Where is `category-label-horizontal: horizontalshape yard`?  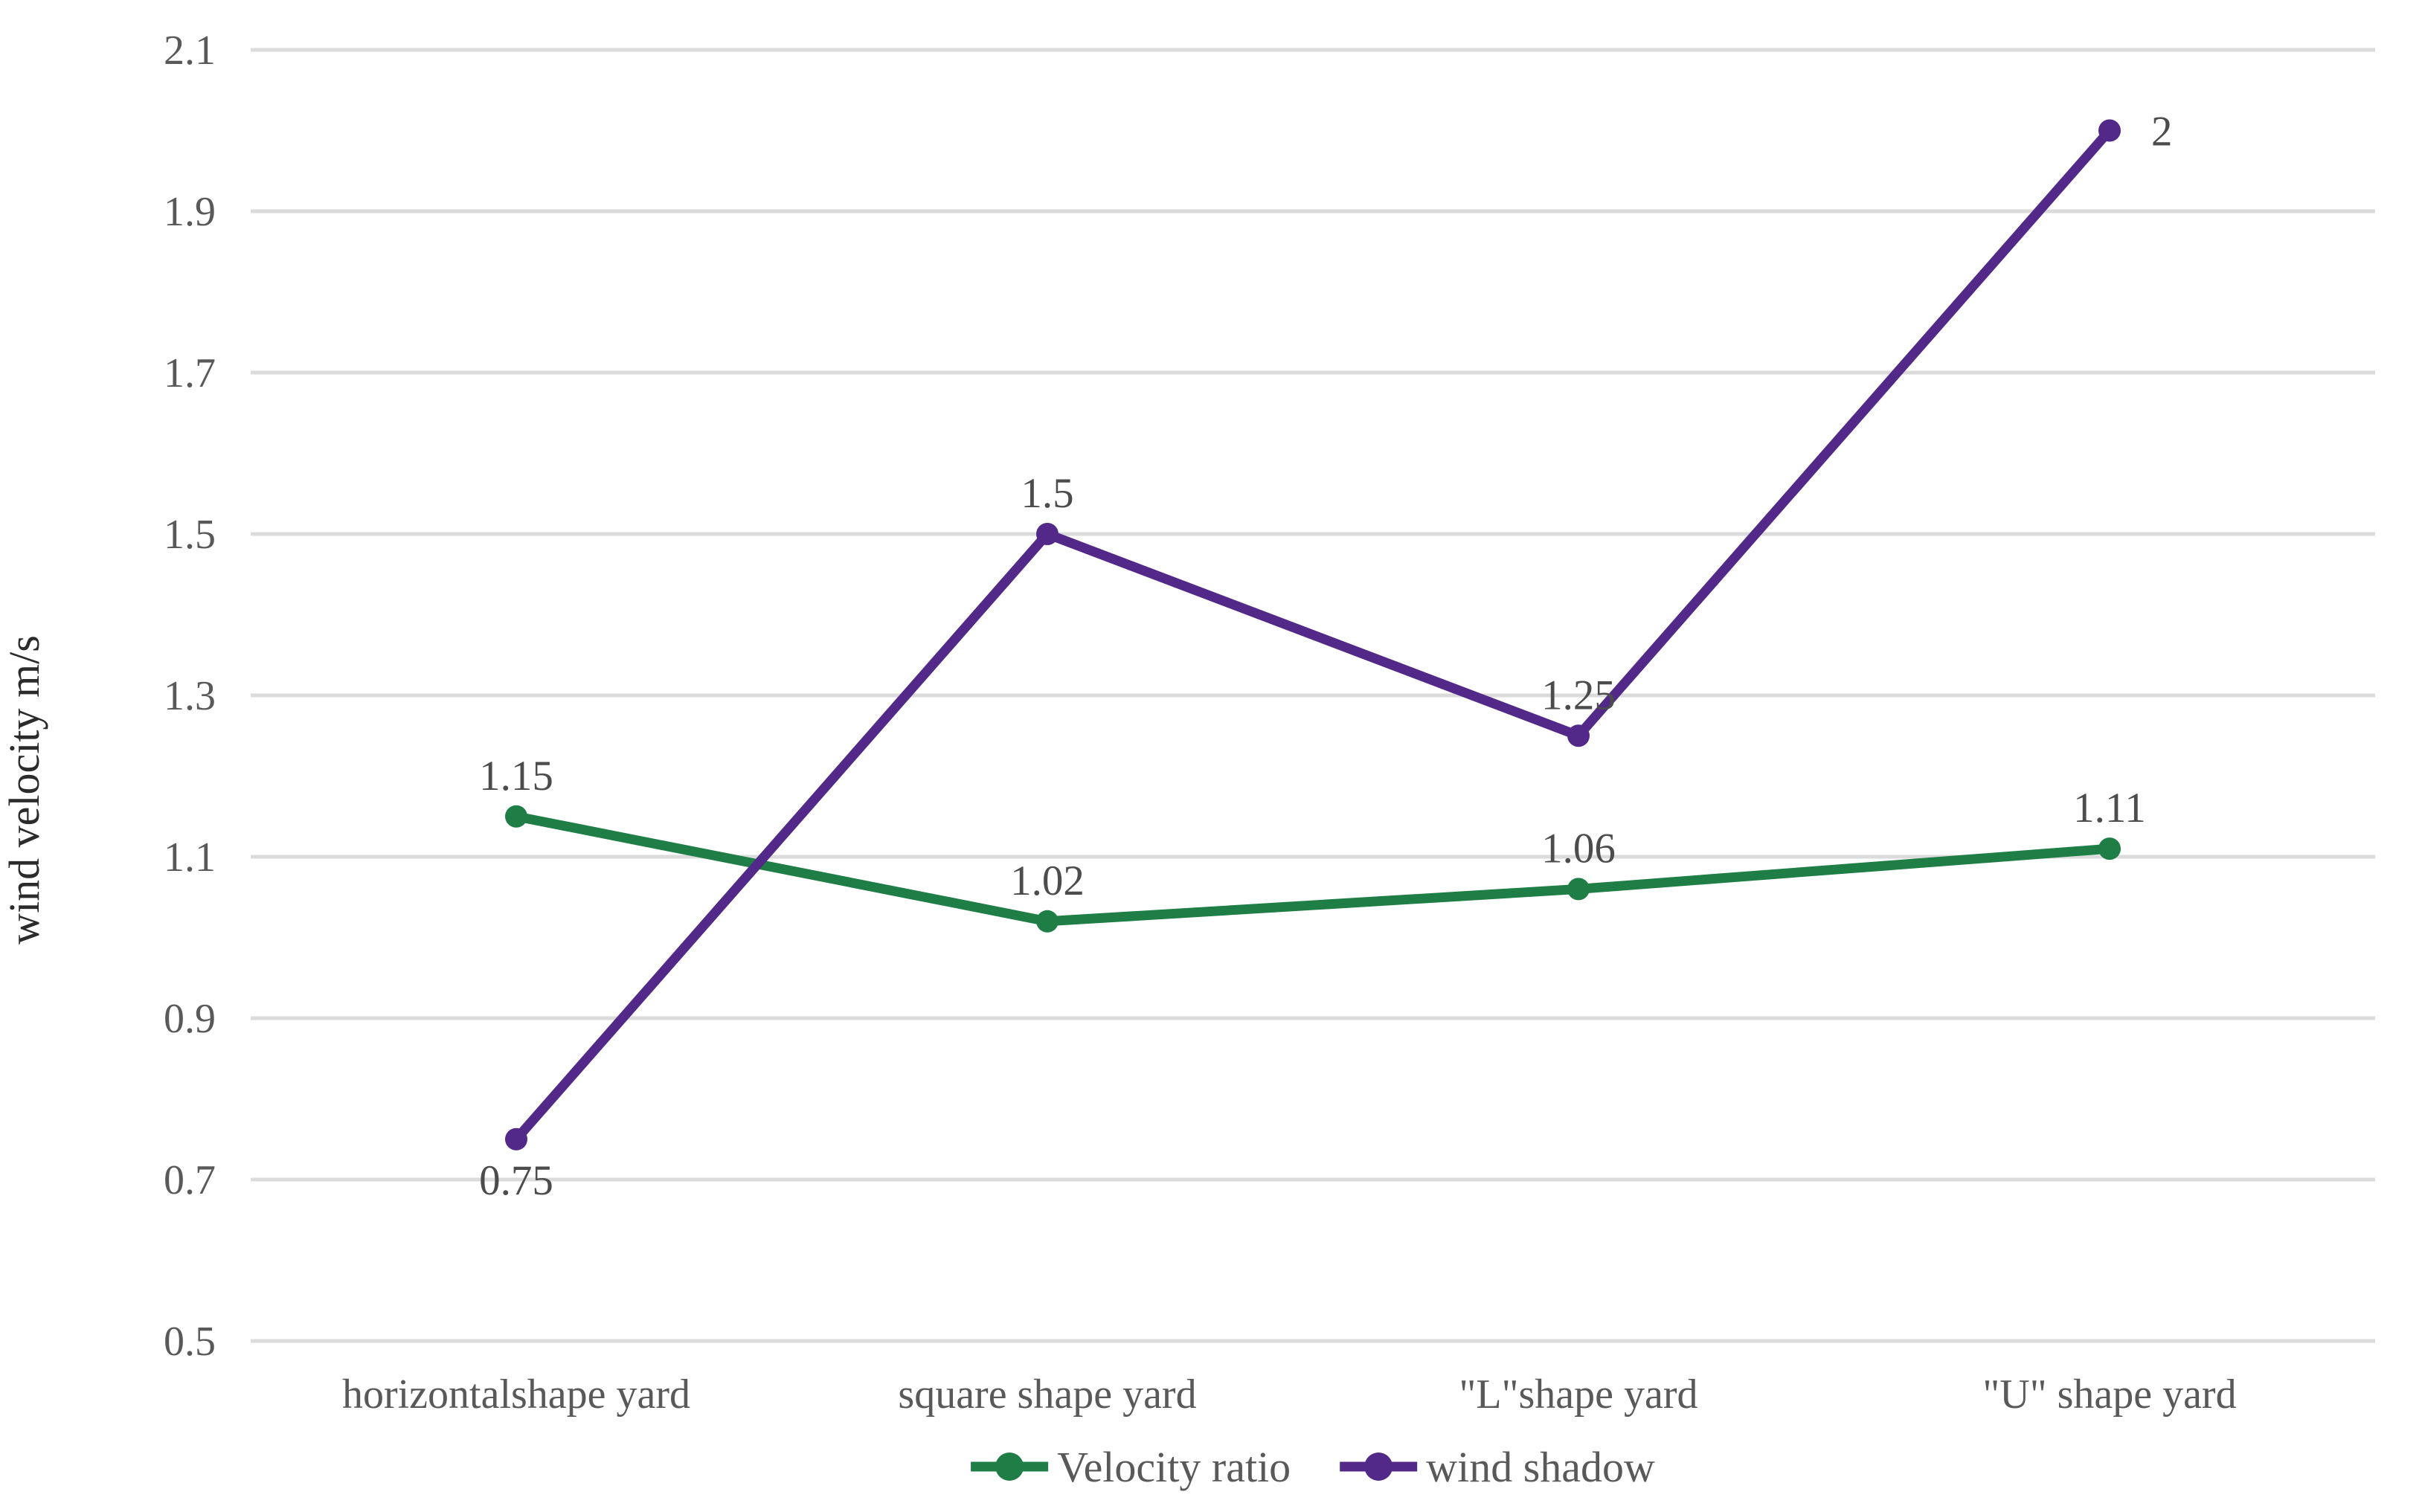 category-label-horizontal: horizontalshape yard is located at coordinates (516, 1394).